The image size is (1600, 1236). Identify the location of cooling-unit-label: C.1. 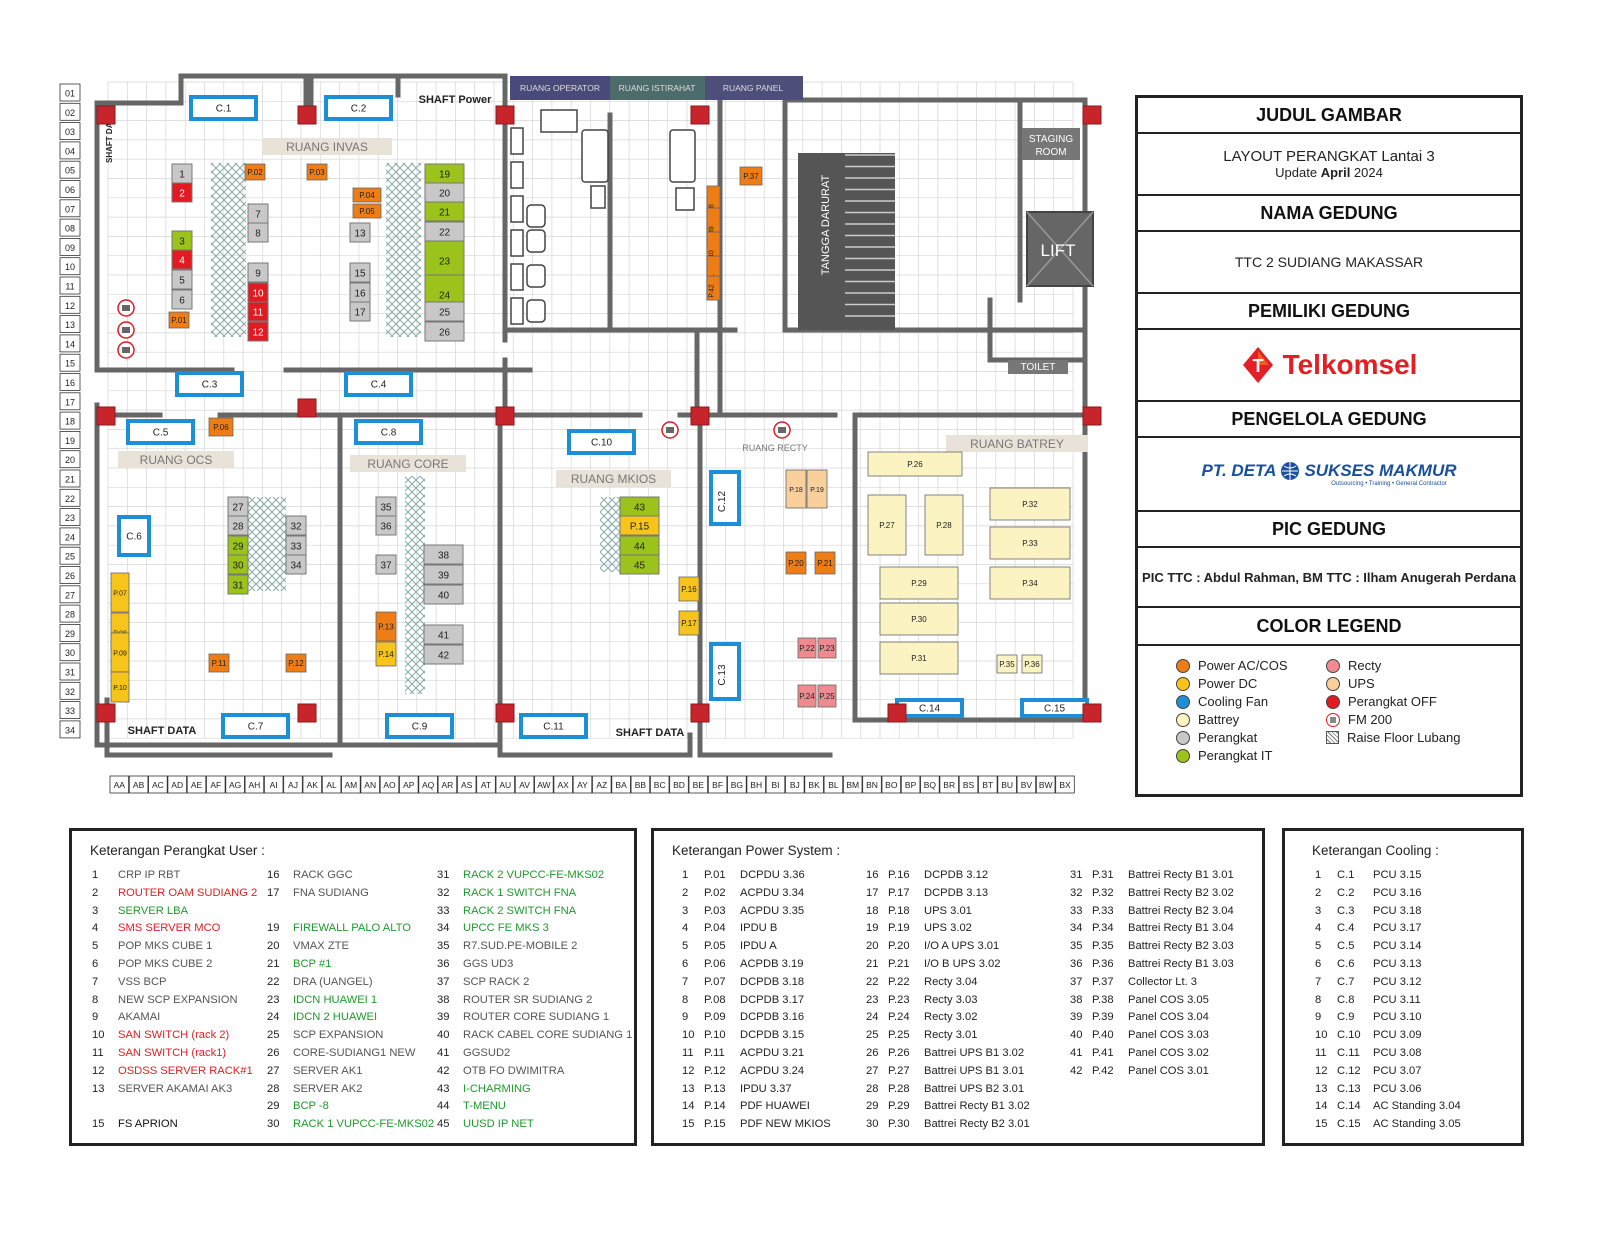
(224, 109).